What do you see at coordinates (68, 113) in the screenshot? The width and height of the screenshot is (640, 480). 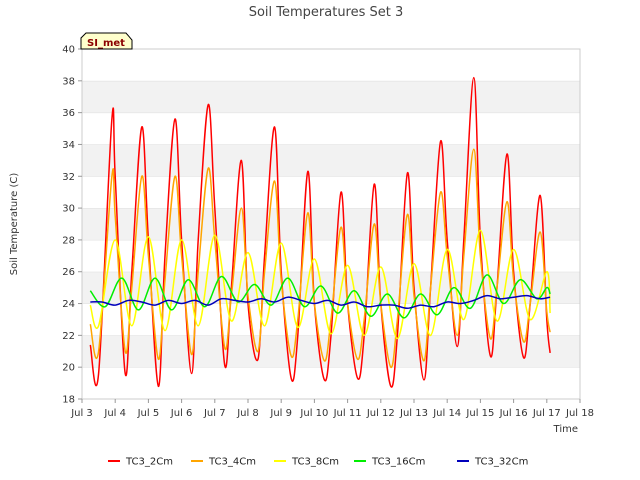 I see `y-tick-label: 36` at bounding box center [68, 113].